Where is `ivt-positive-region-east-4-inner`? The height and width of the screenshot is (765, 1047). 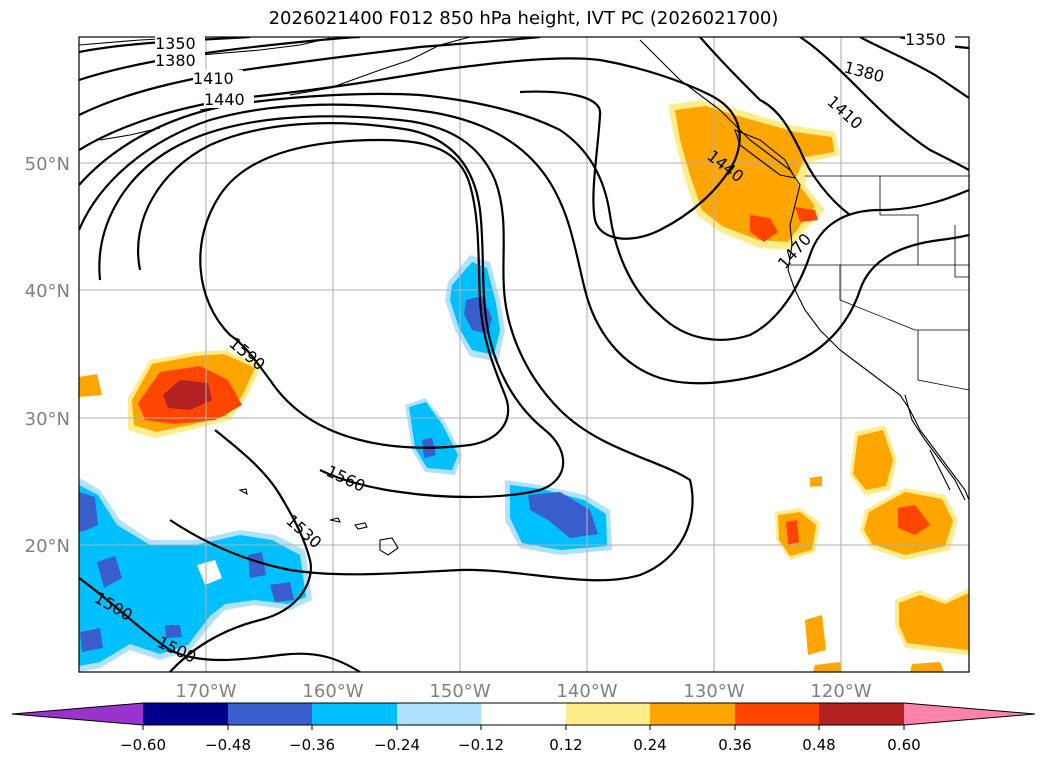 ivt-positive-region-east-4-inner is located at coordinates (934, 621).